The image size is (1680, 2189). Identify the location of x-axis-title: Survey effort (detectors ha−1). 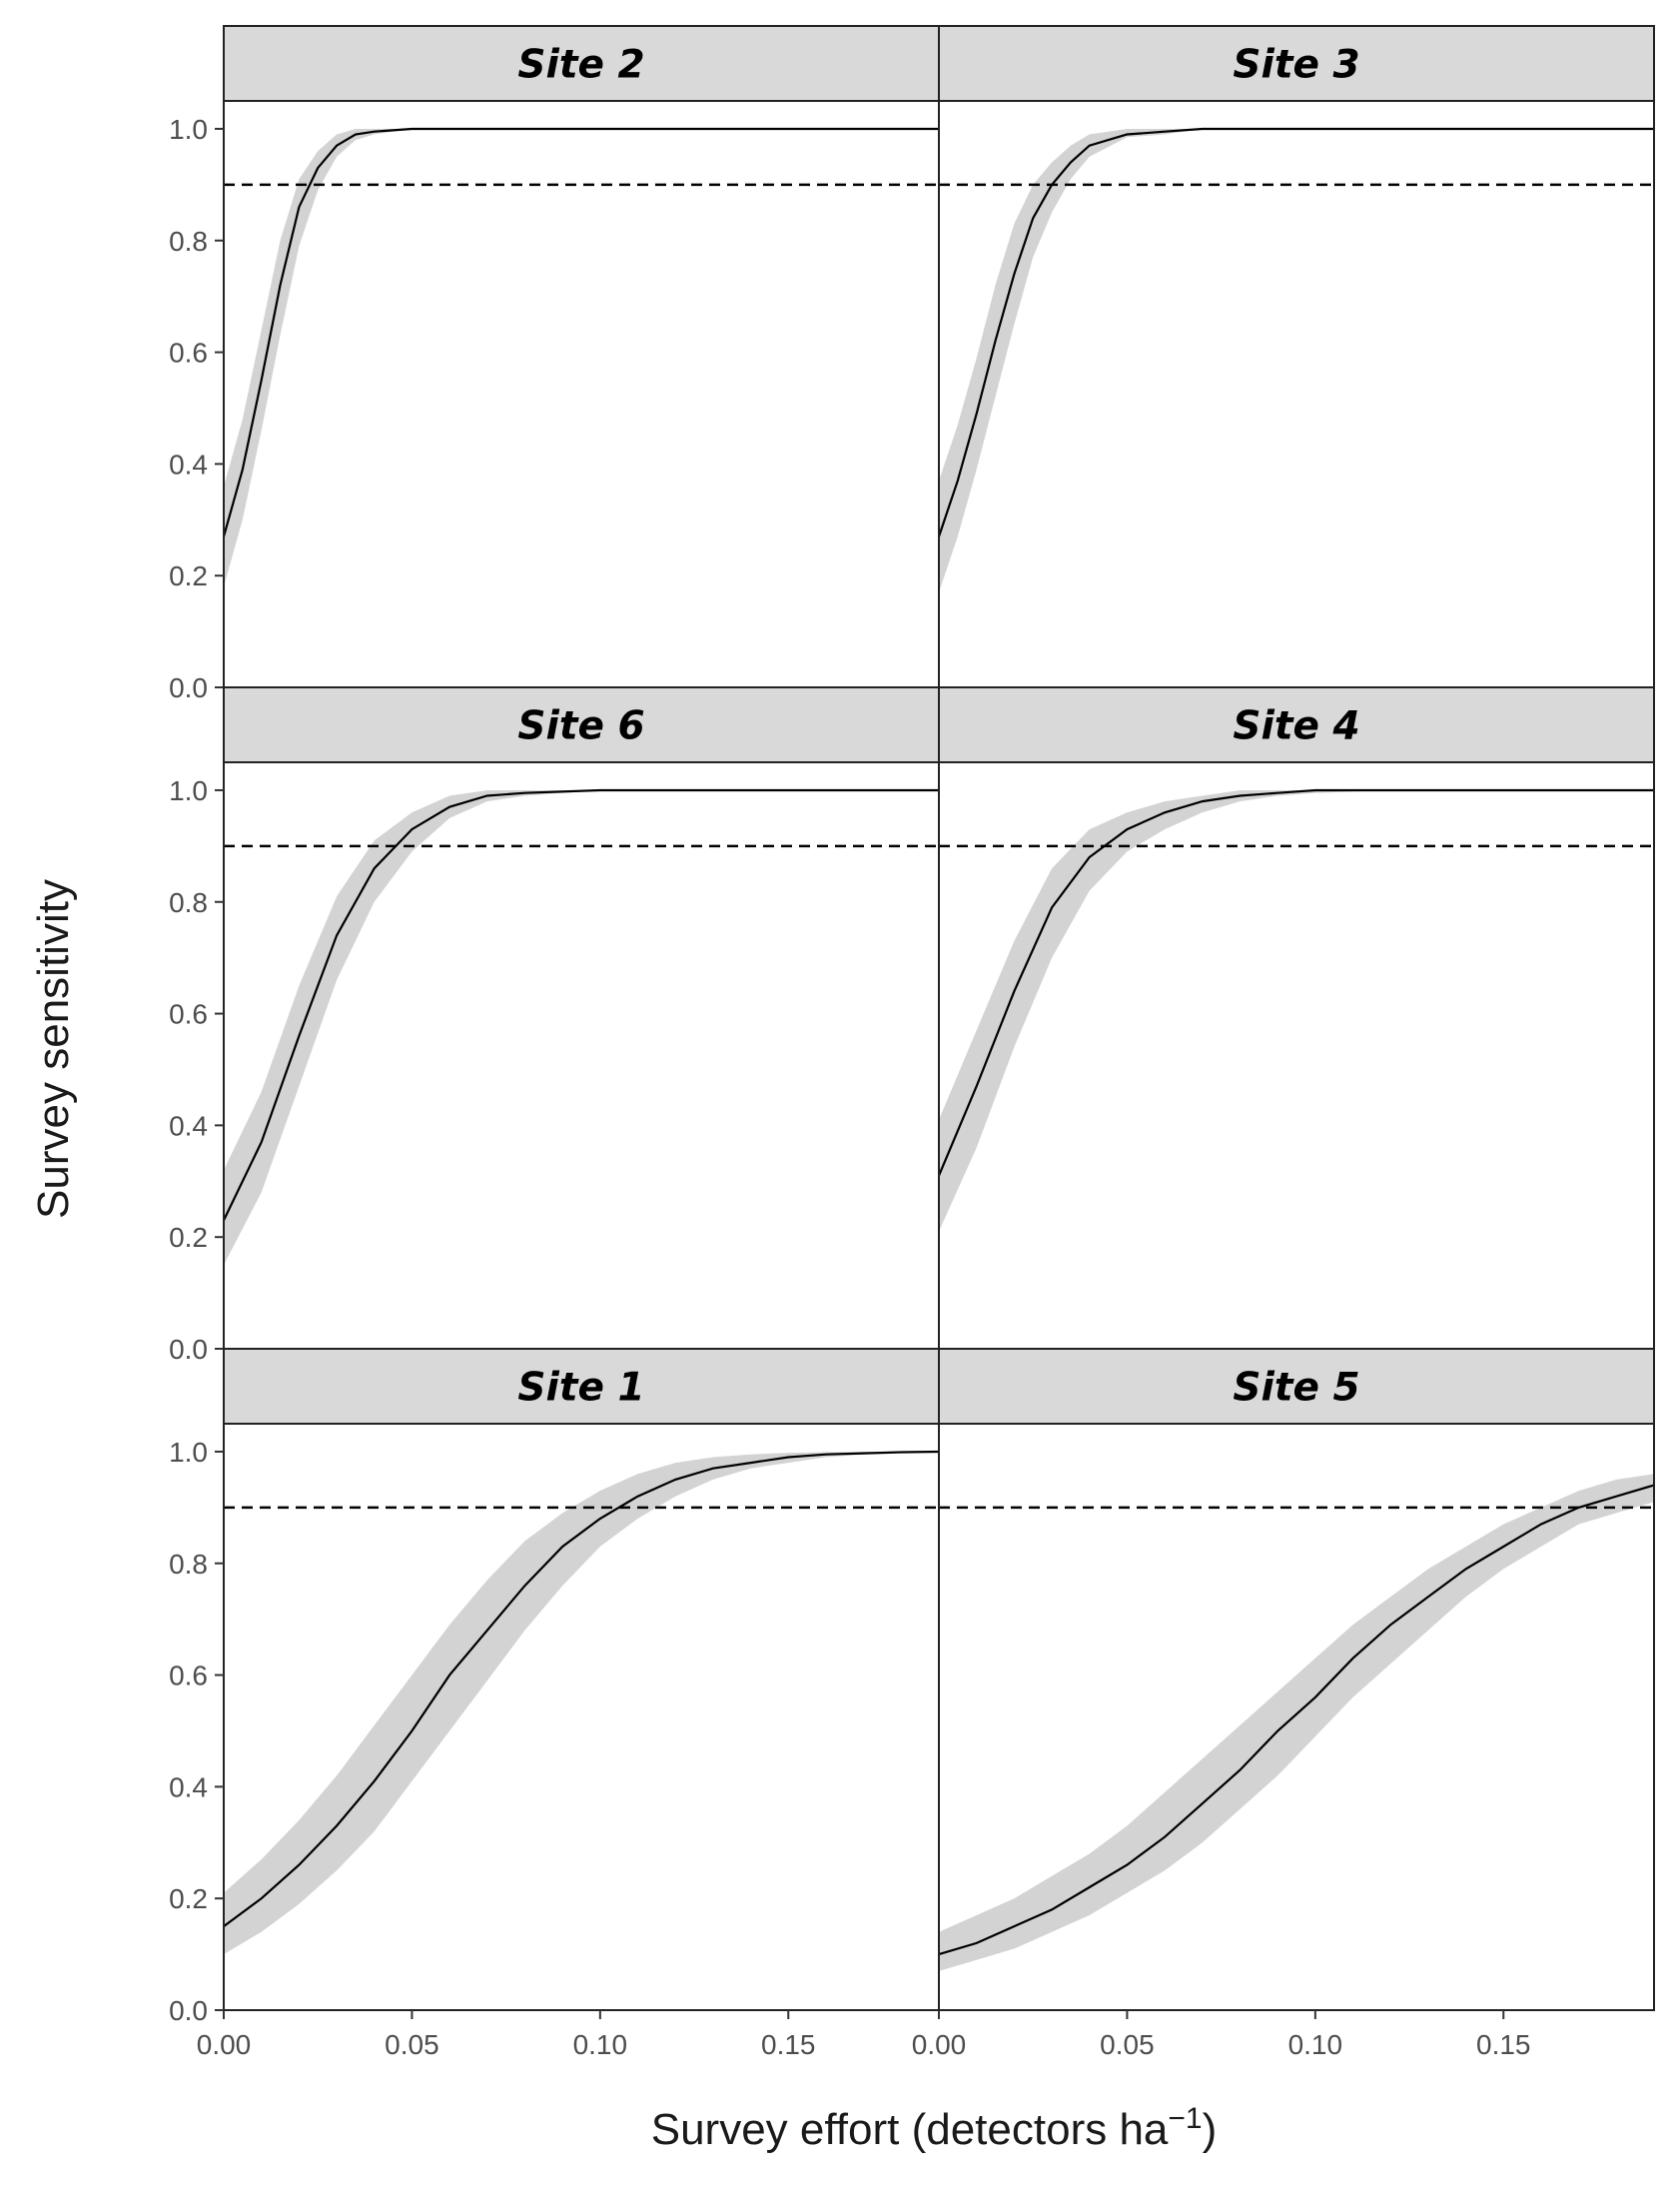
(934, 2128).